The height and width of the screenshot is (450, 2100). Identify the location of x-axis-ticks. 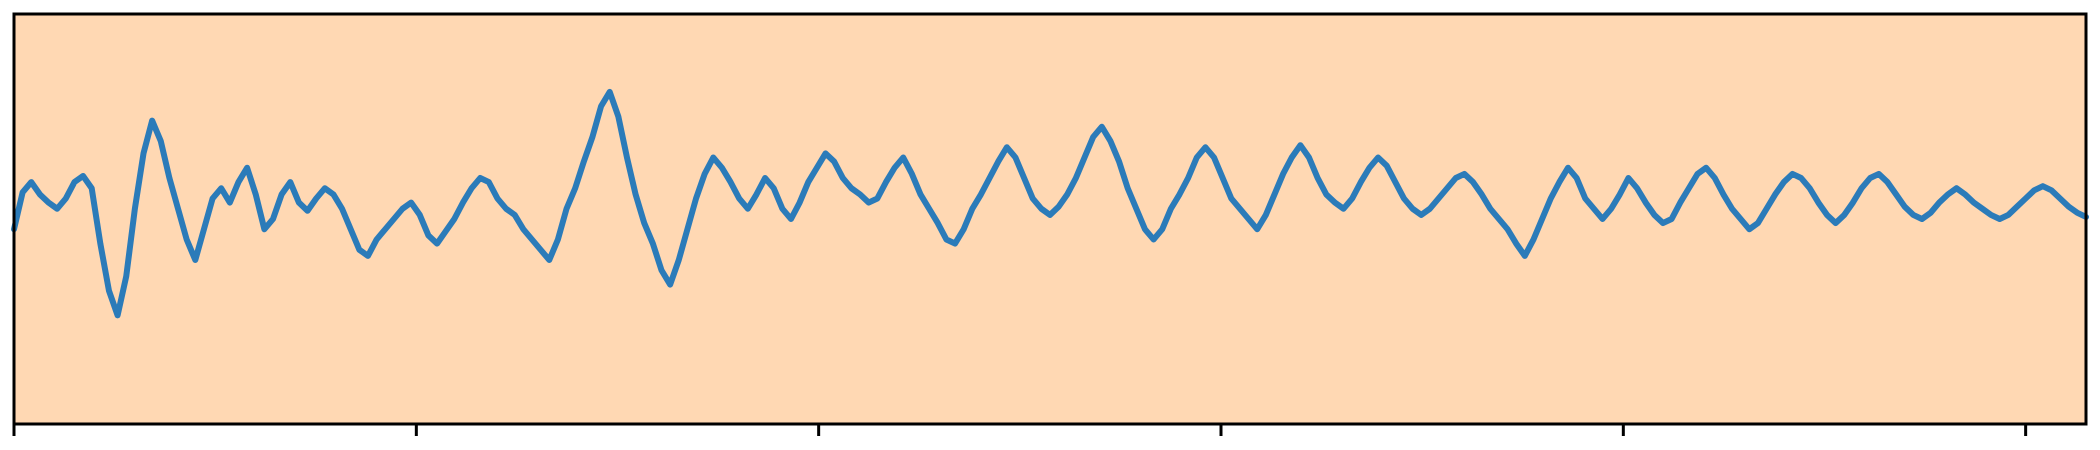
(1020, 430).